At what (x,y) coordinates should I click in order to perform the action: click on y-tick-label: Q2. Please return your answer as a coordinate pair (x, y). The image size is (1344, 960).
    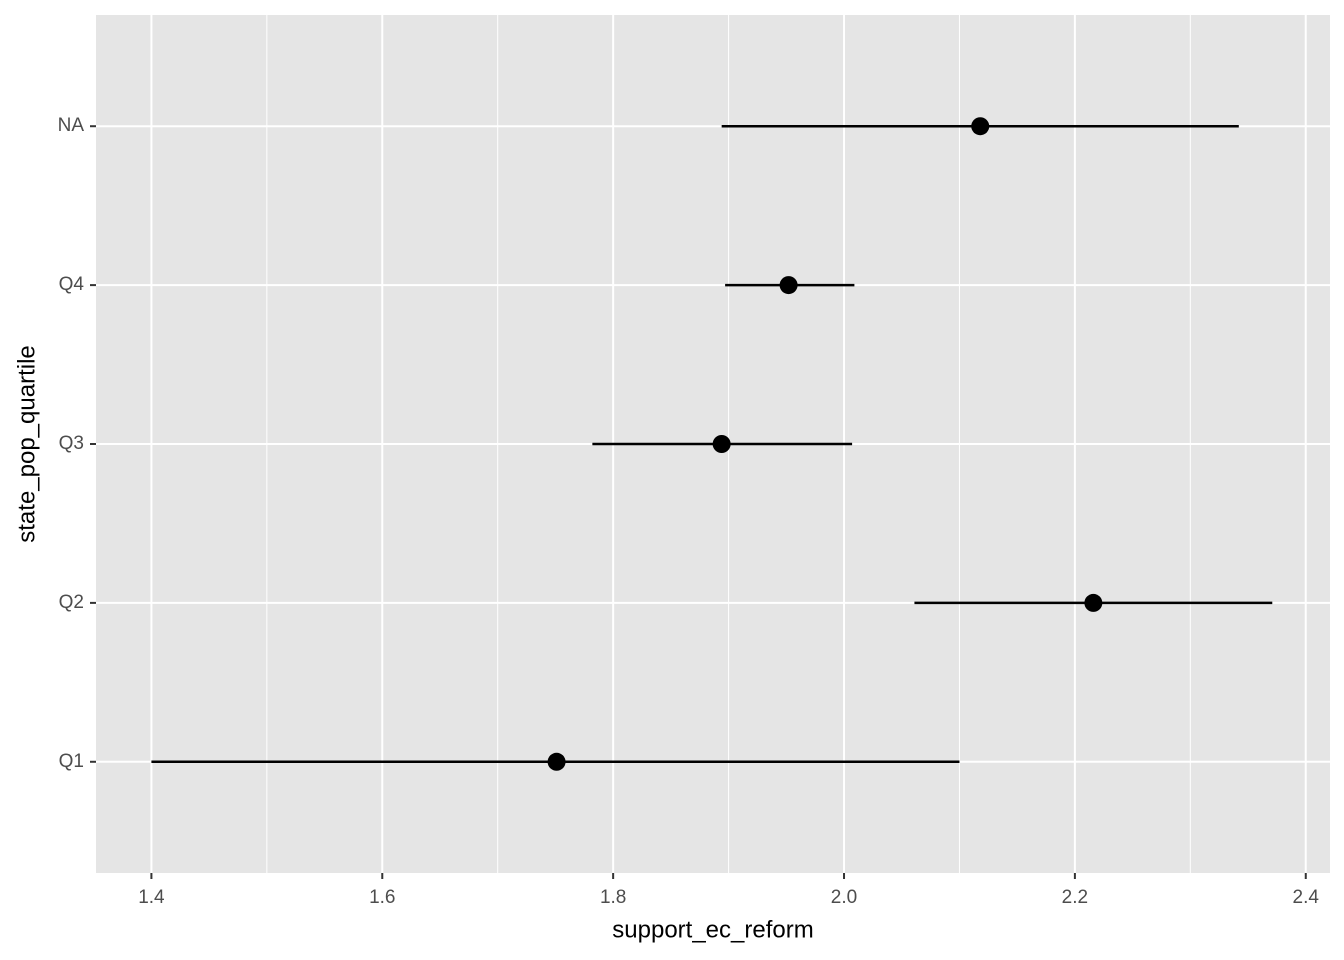
    Looking at the image, I should click on (71, 602).